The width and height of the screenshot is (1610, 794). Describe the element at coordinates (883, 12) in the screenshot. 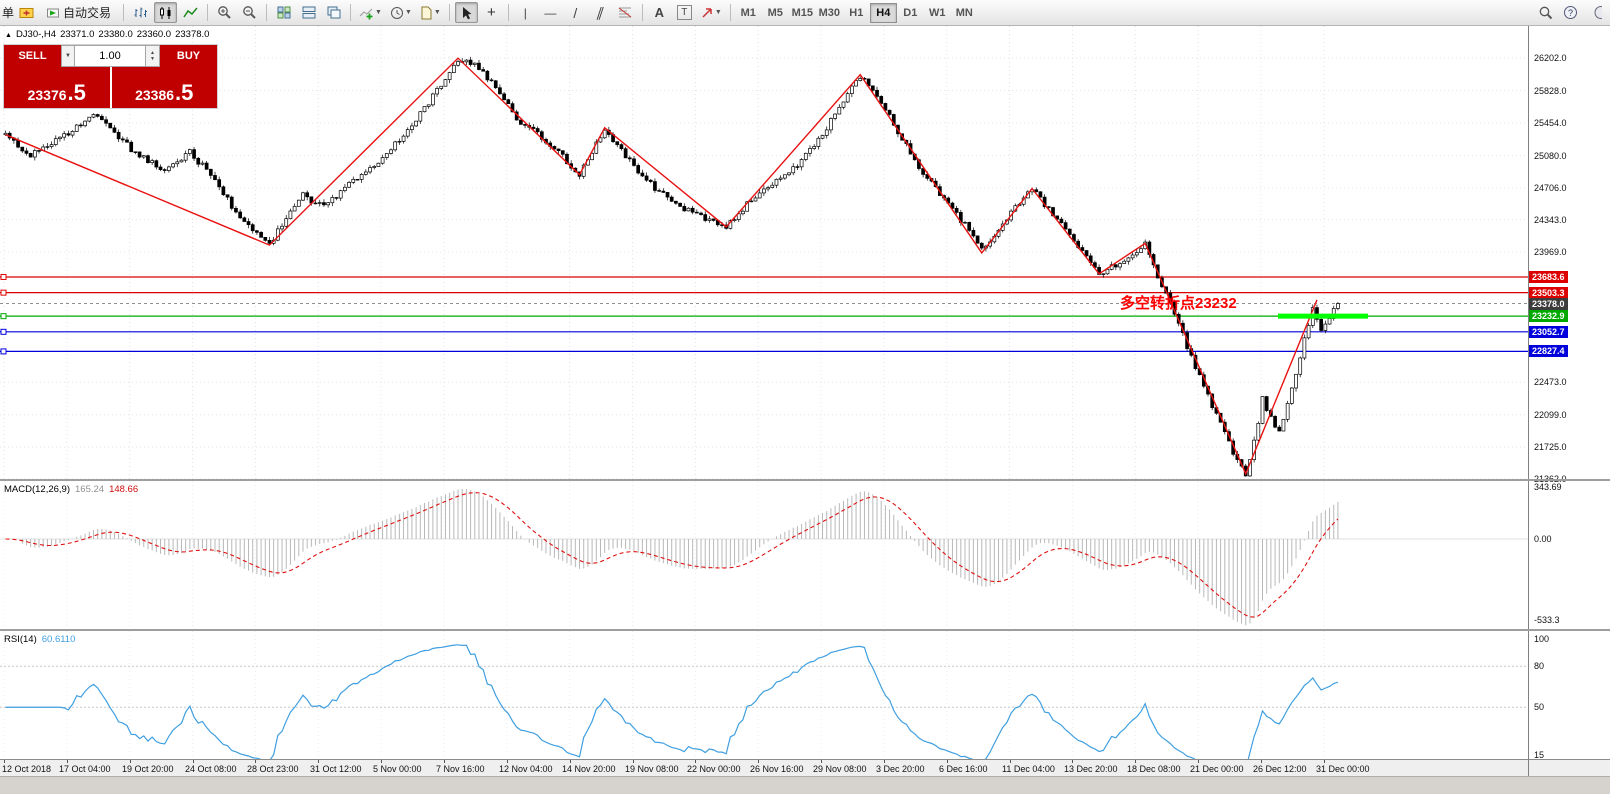

I see `timeframe-button-H4: H4` at that location.